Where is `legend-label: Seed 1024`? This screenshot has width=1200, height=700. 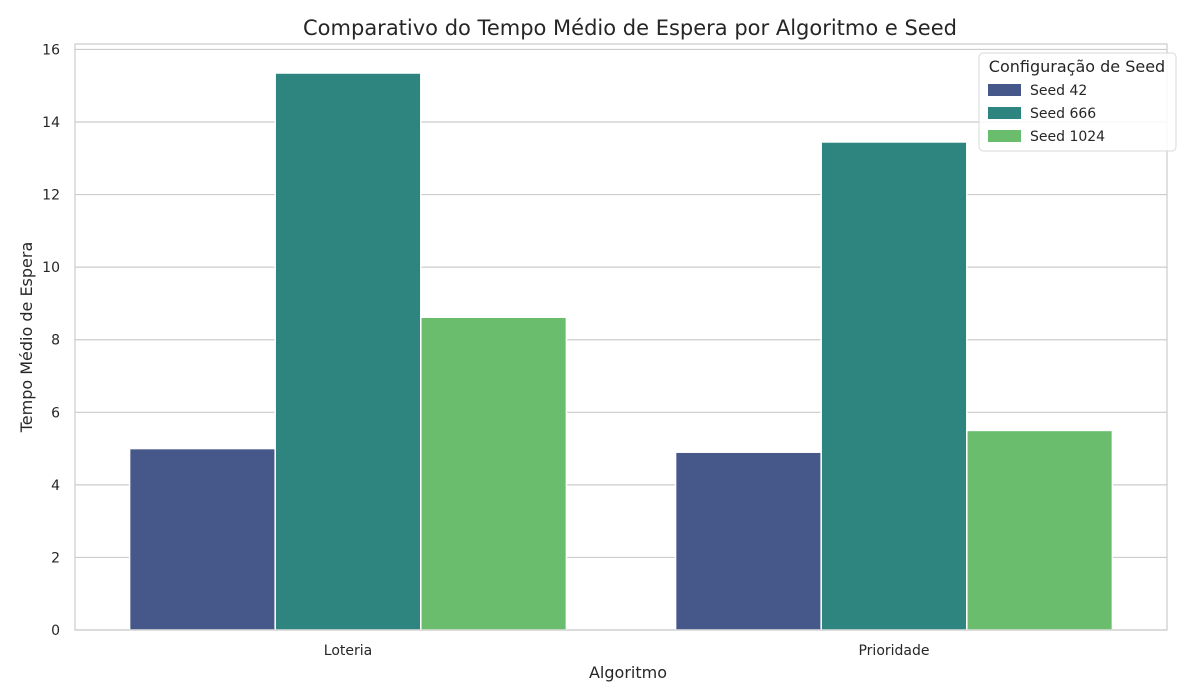 legend-label: Seed 1024 is located at coordinates (1067, 137).